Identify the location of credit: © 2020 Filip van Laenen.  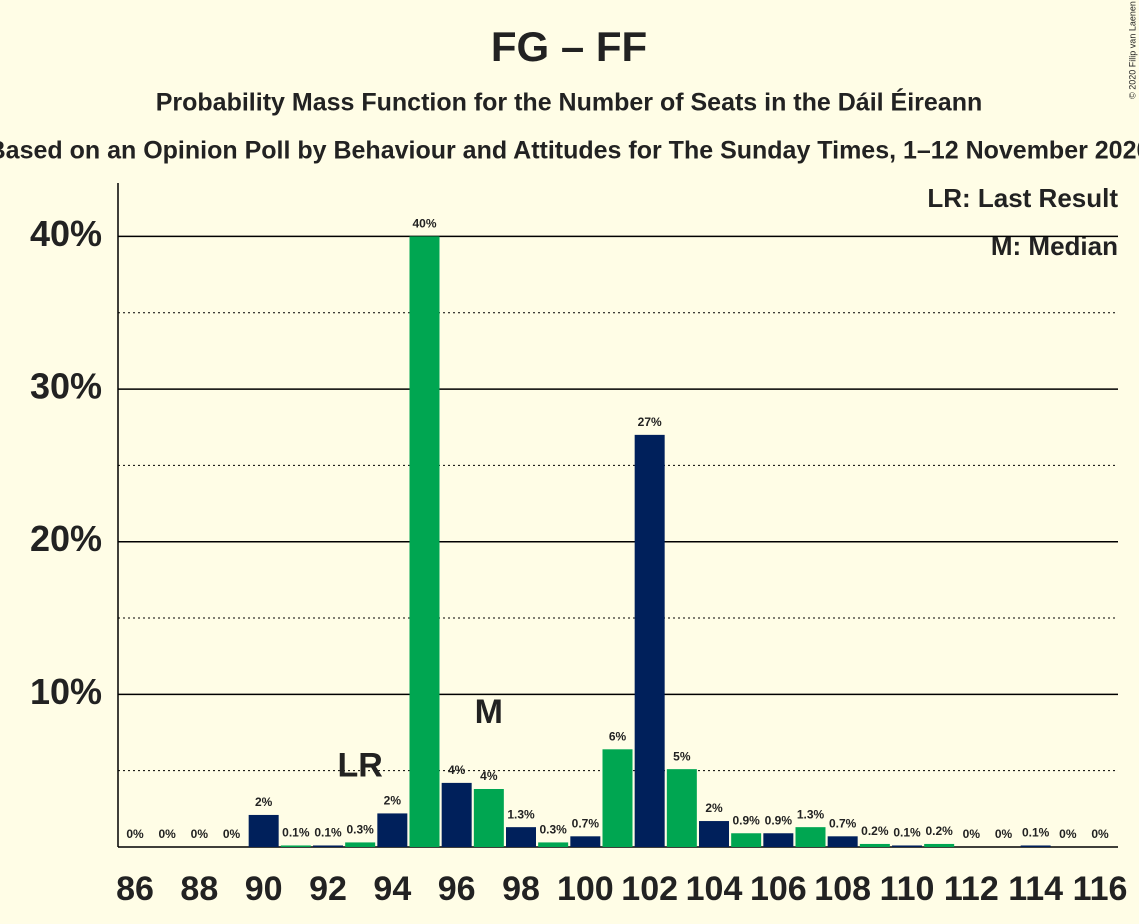
(1132, 50).